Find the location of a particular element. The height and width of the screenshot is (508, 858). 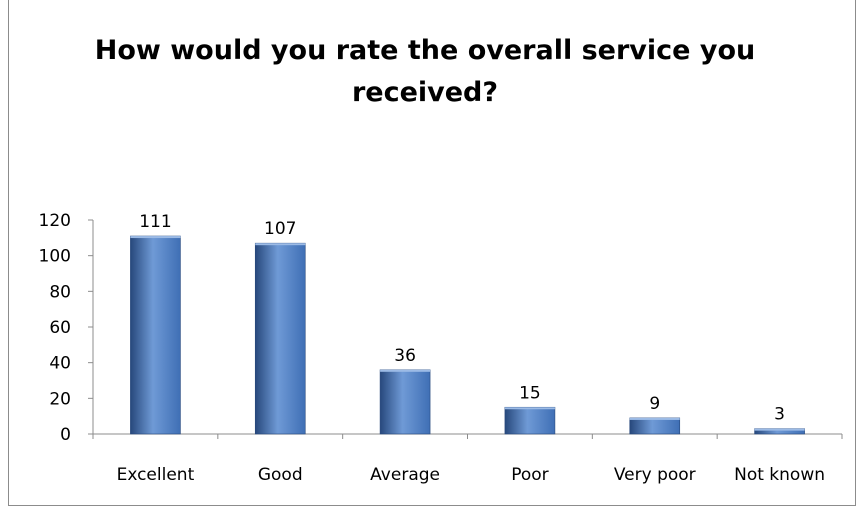

y-tick-label: 60 is located at coordinates (60, 328).